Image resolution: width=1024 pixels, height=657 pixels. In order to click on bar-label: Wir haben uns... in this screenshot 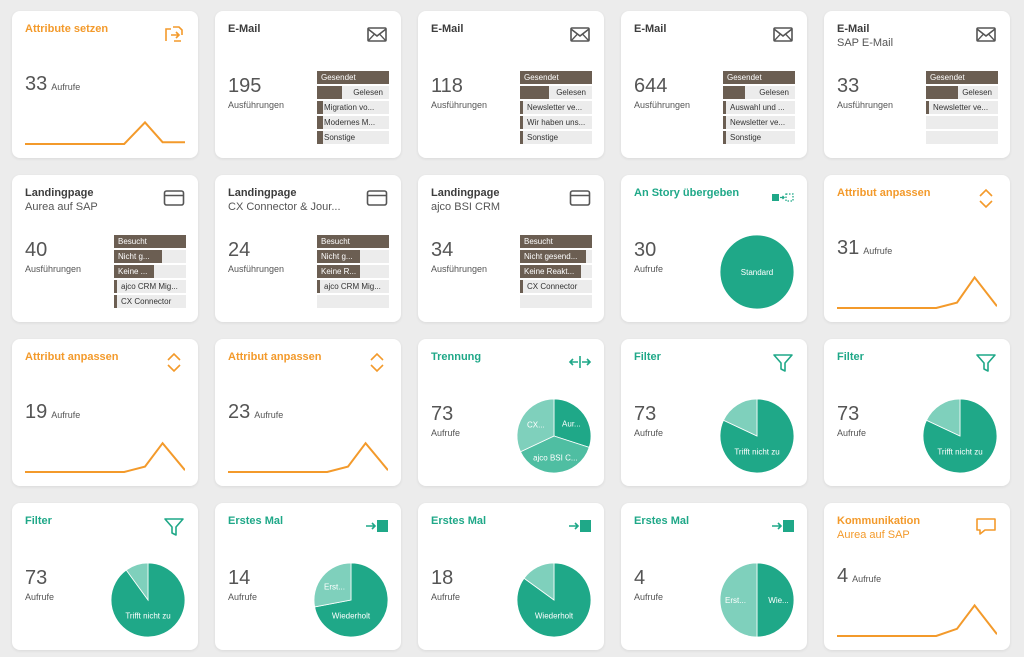, I will do `click(556, 122)`.